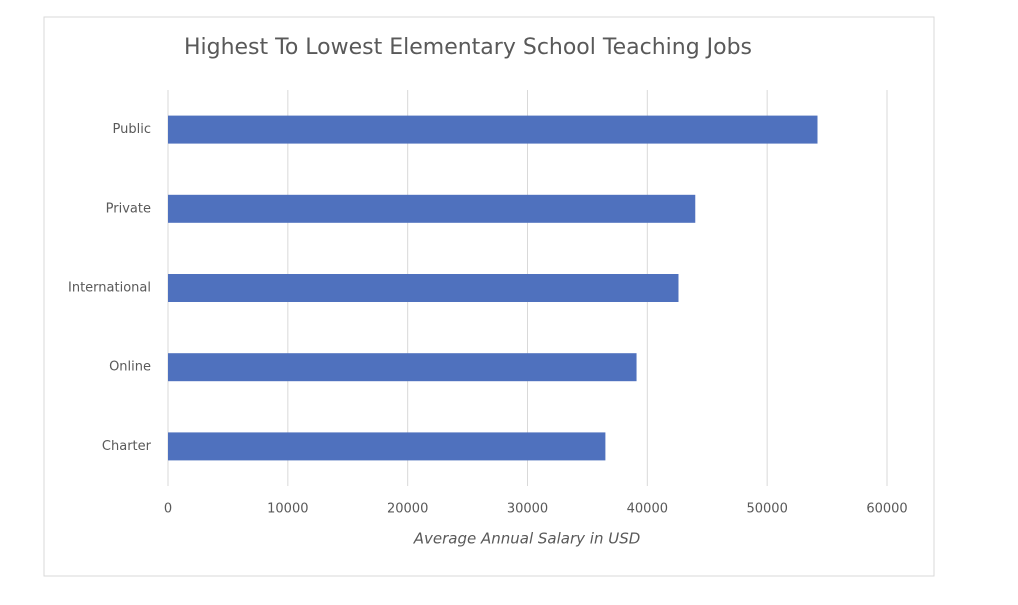 The width and height of the screenshot is (1018, 605). What do you see at coordinates (128, 208) in the screenshot?
I see `y-tick-label: Private` at bounding box center [128, 208].